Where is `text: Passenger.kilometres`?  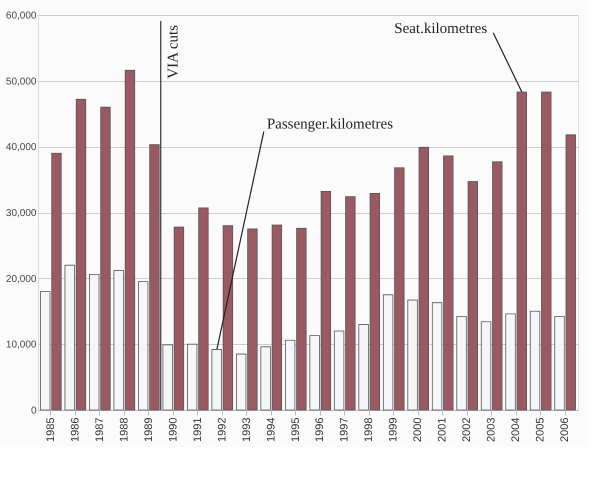 text: Passenger.kilometres is located at coordinates (330, 124).